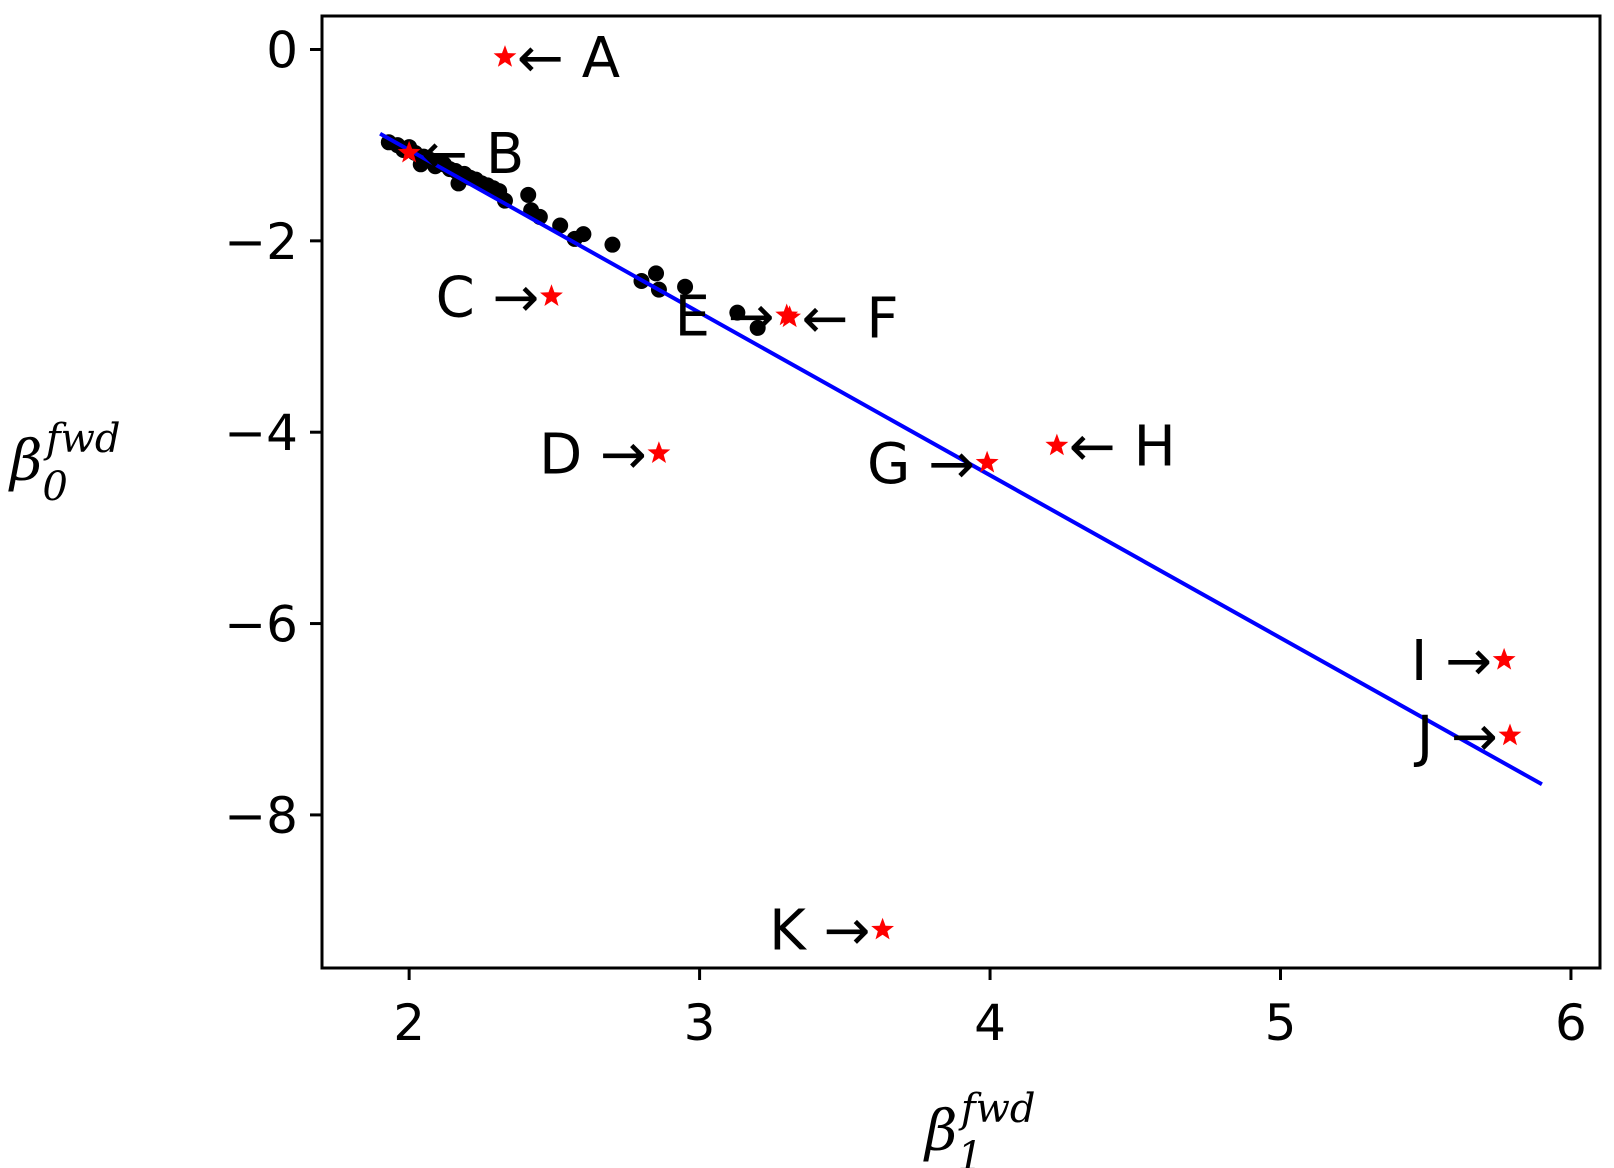 This screenshot has height=1168, width=1614. Describe the element at coordinates (593, 454) in the screenshot. I see `annotation-d: D →` at that location.